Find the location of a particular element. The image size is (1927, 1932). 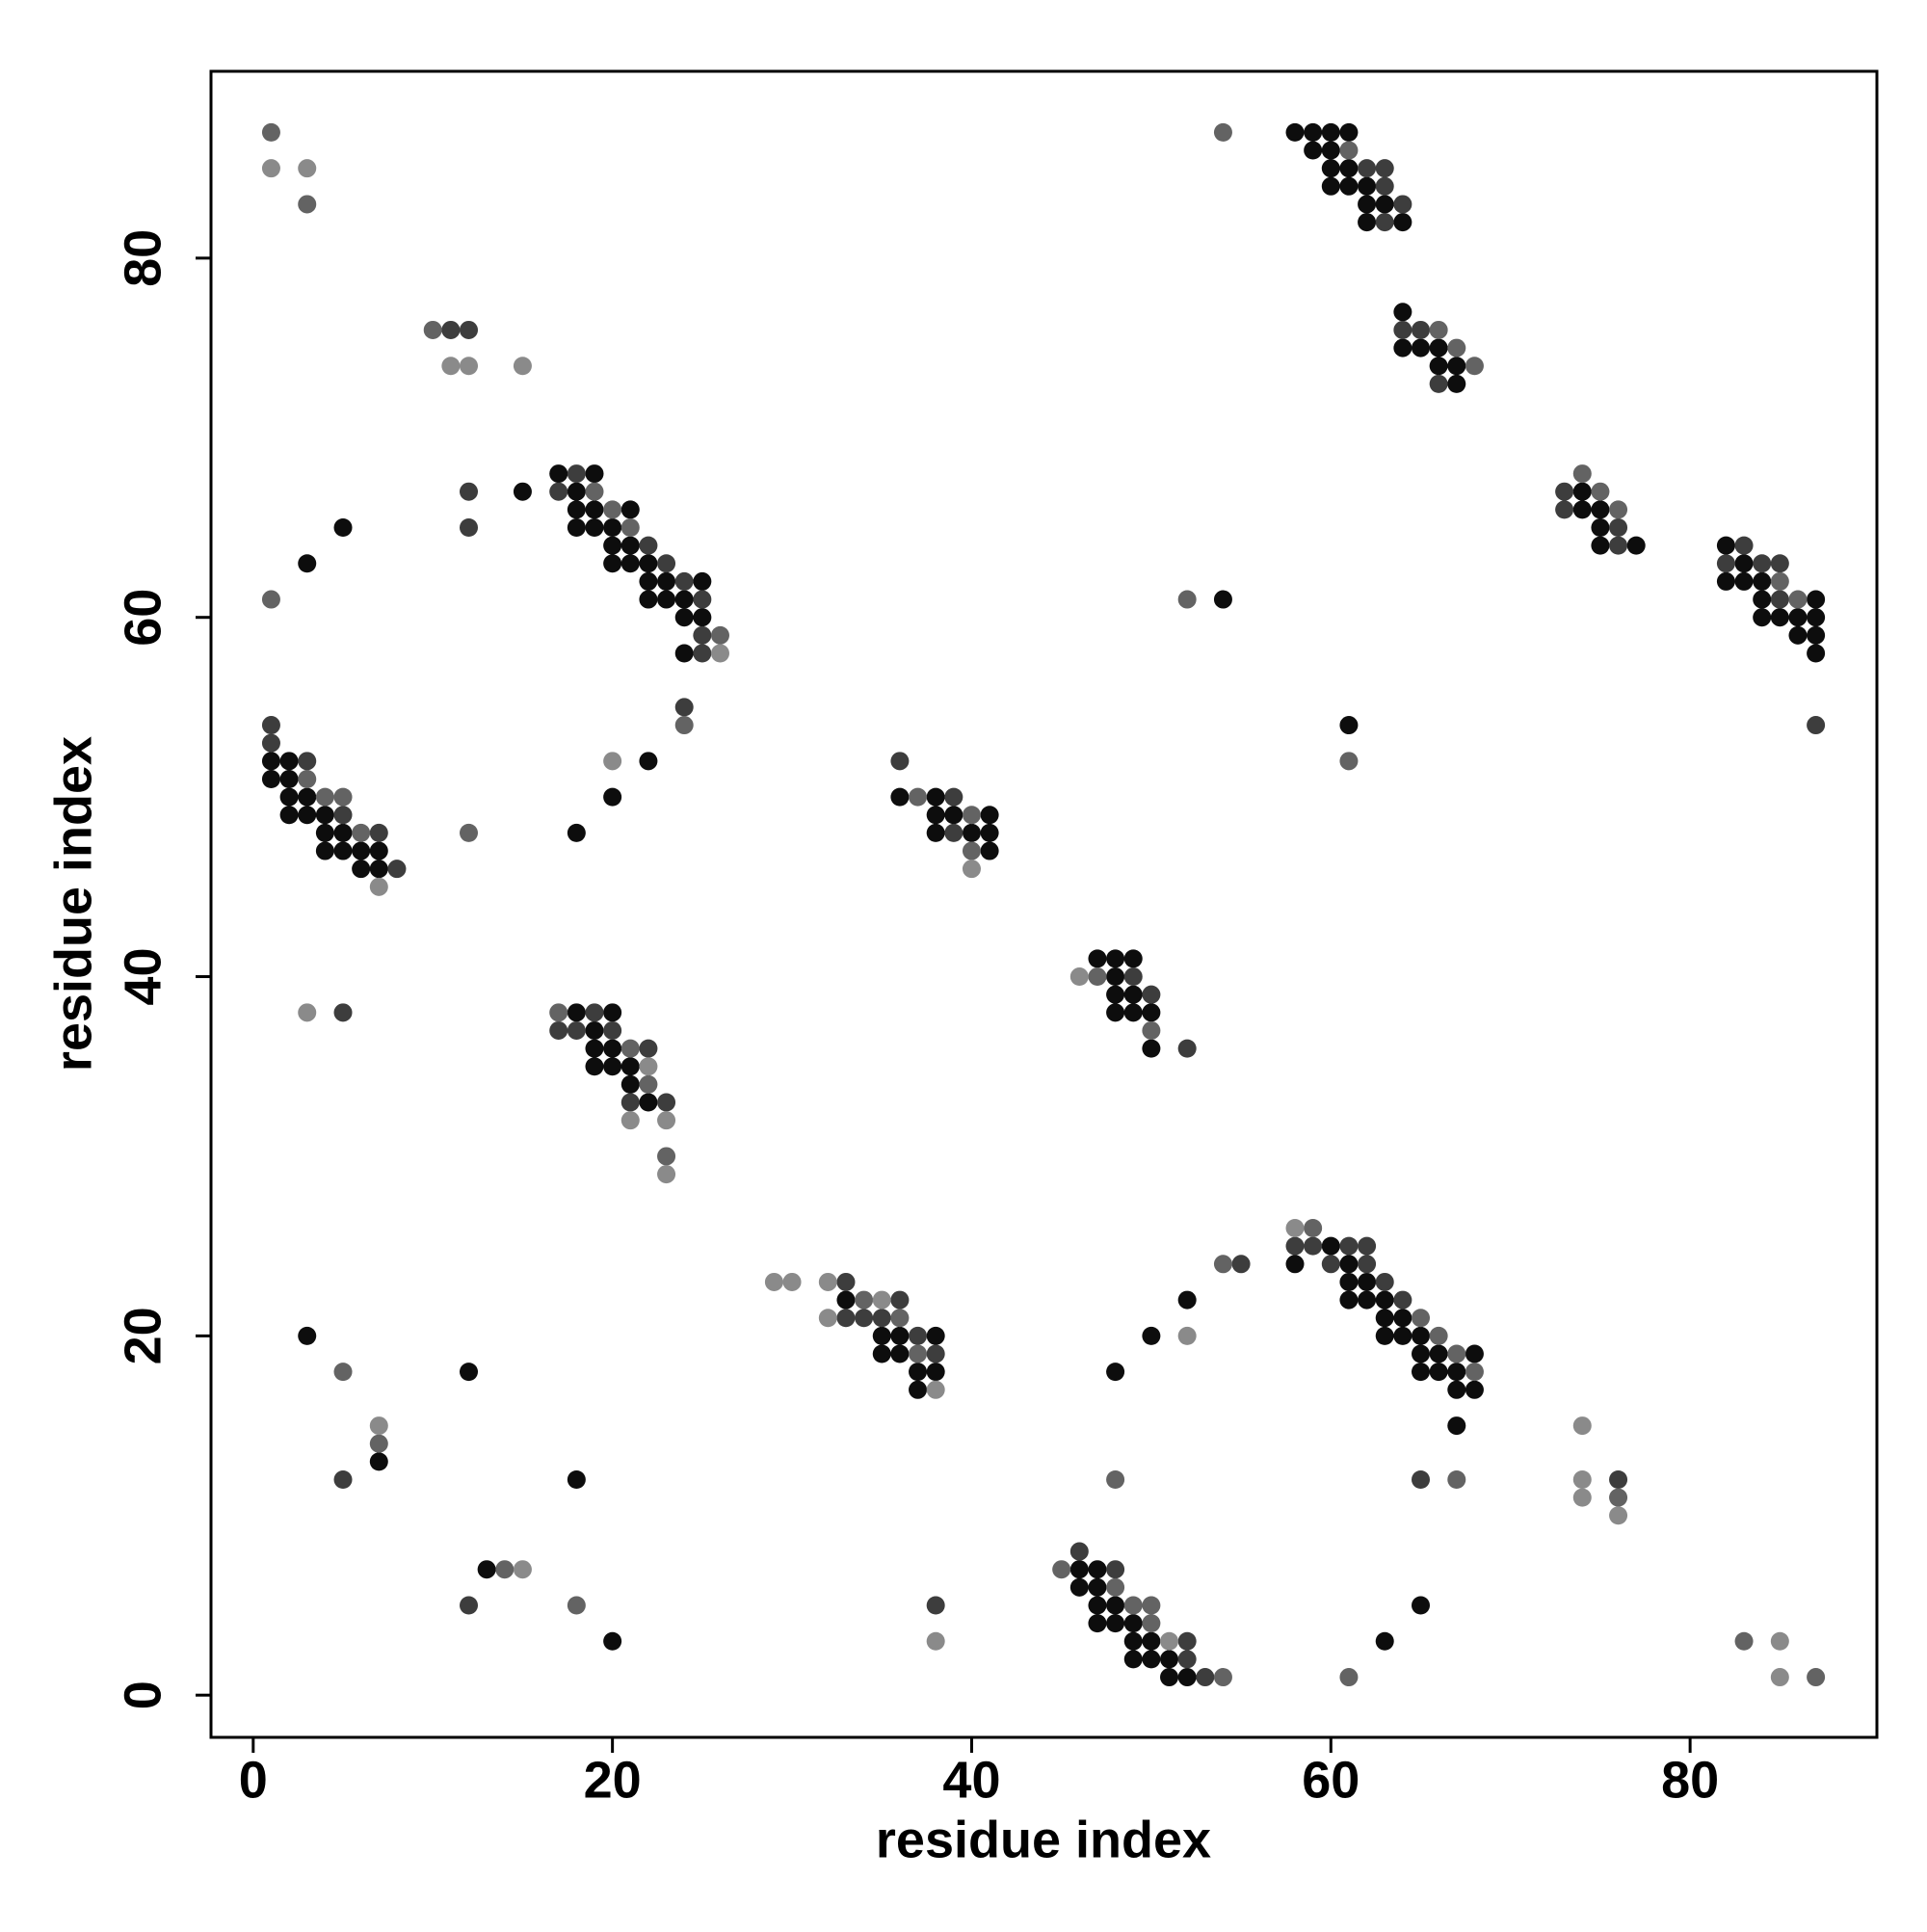

y-tick-label: 0 is located at coordinates (143, 1695).